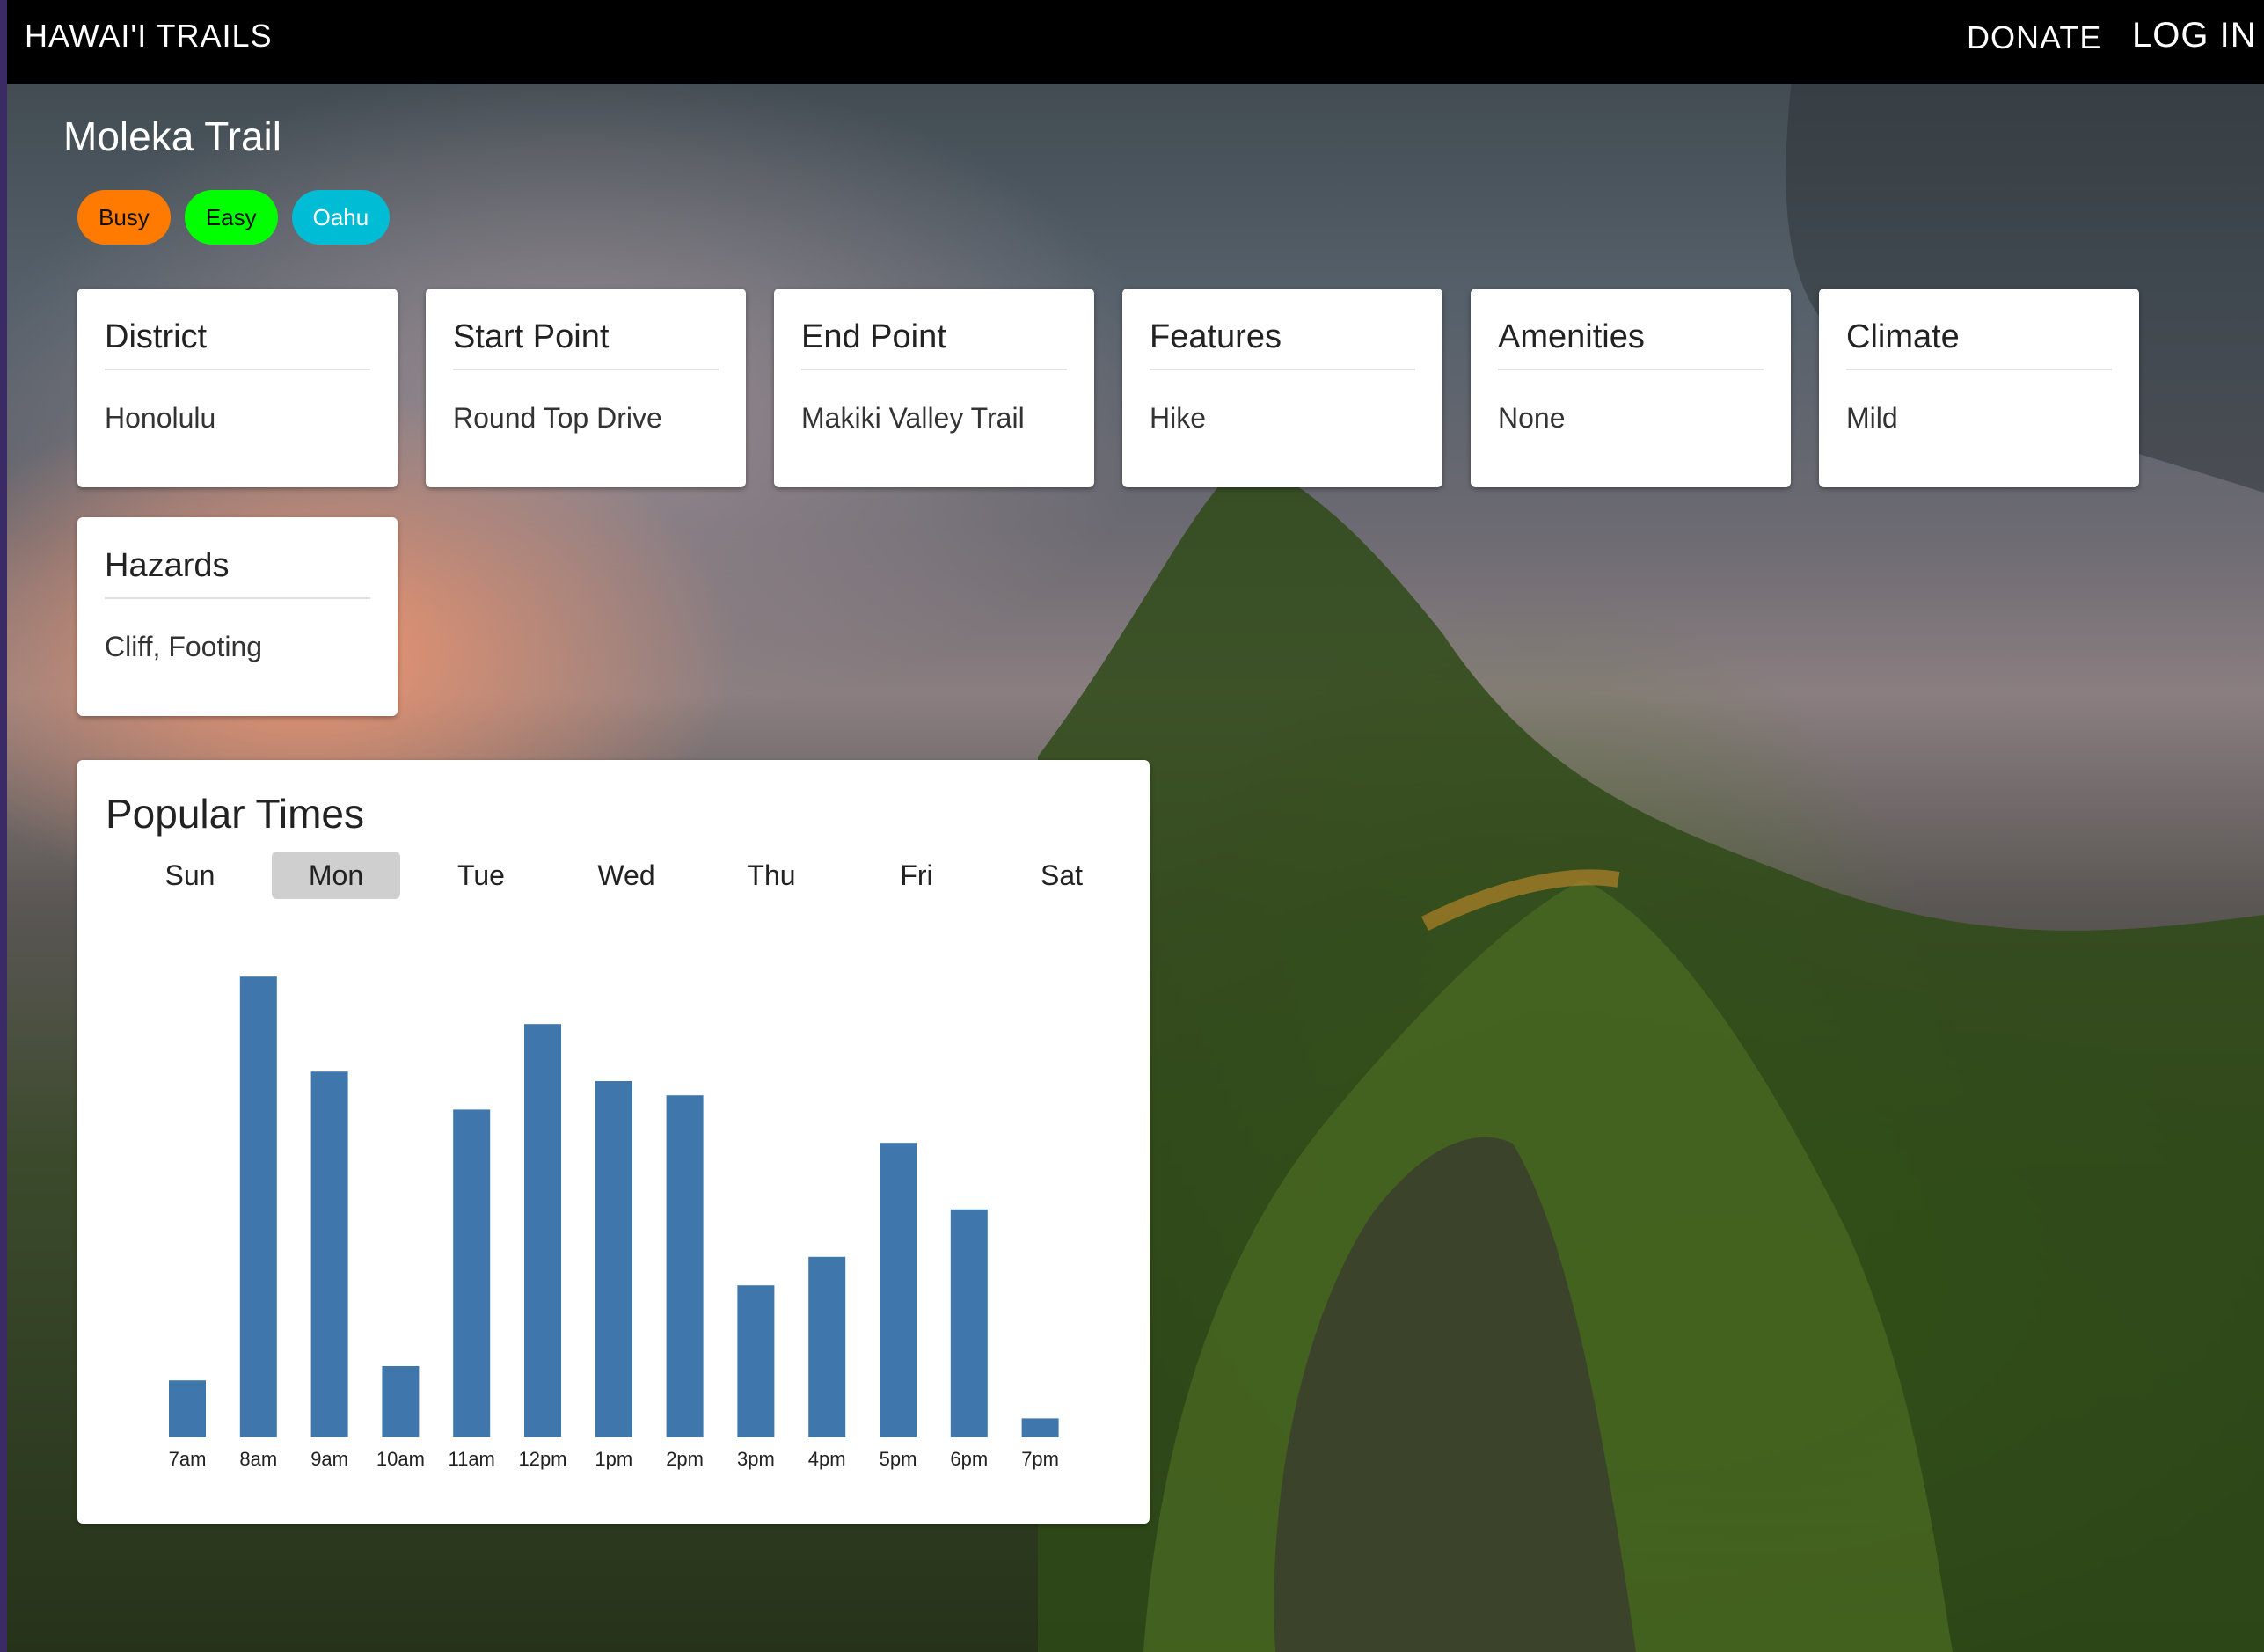  I want to click on card-hazards: Hazards Cliff, Footing, so click(238, 616).